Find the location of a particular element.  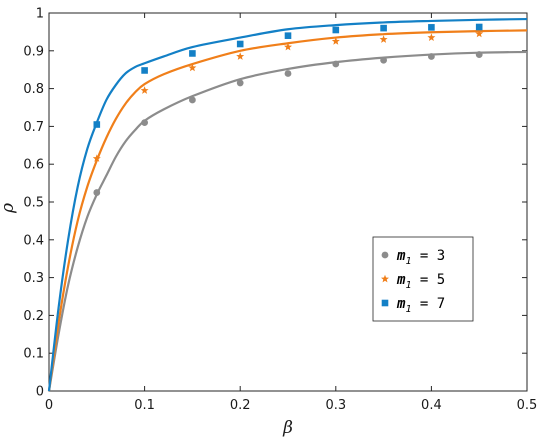

x-tick-label: 0.4 is located at coordinates (431, 405).